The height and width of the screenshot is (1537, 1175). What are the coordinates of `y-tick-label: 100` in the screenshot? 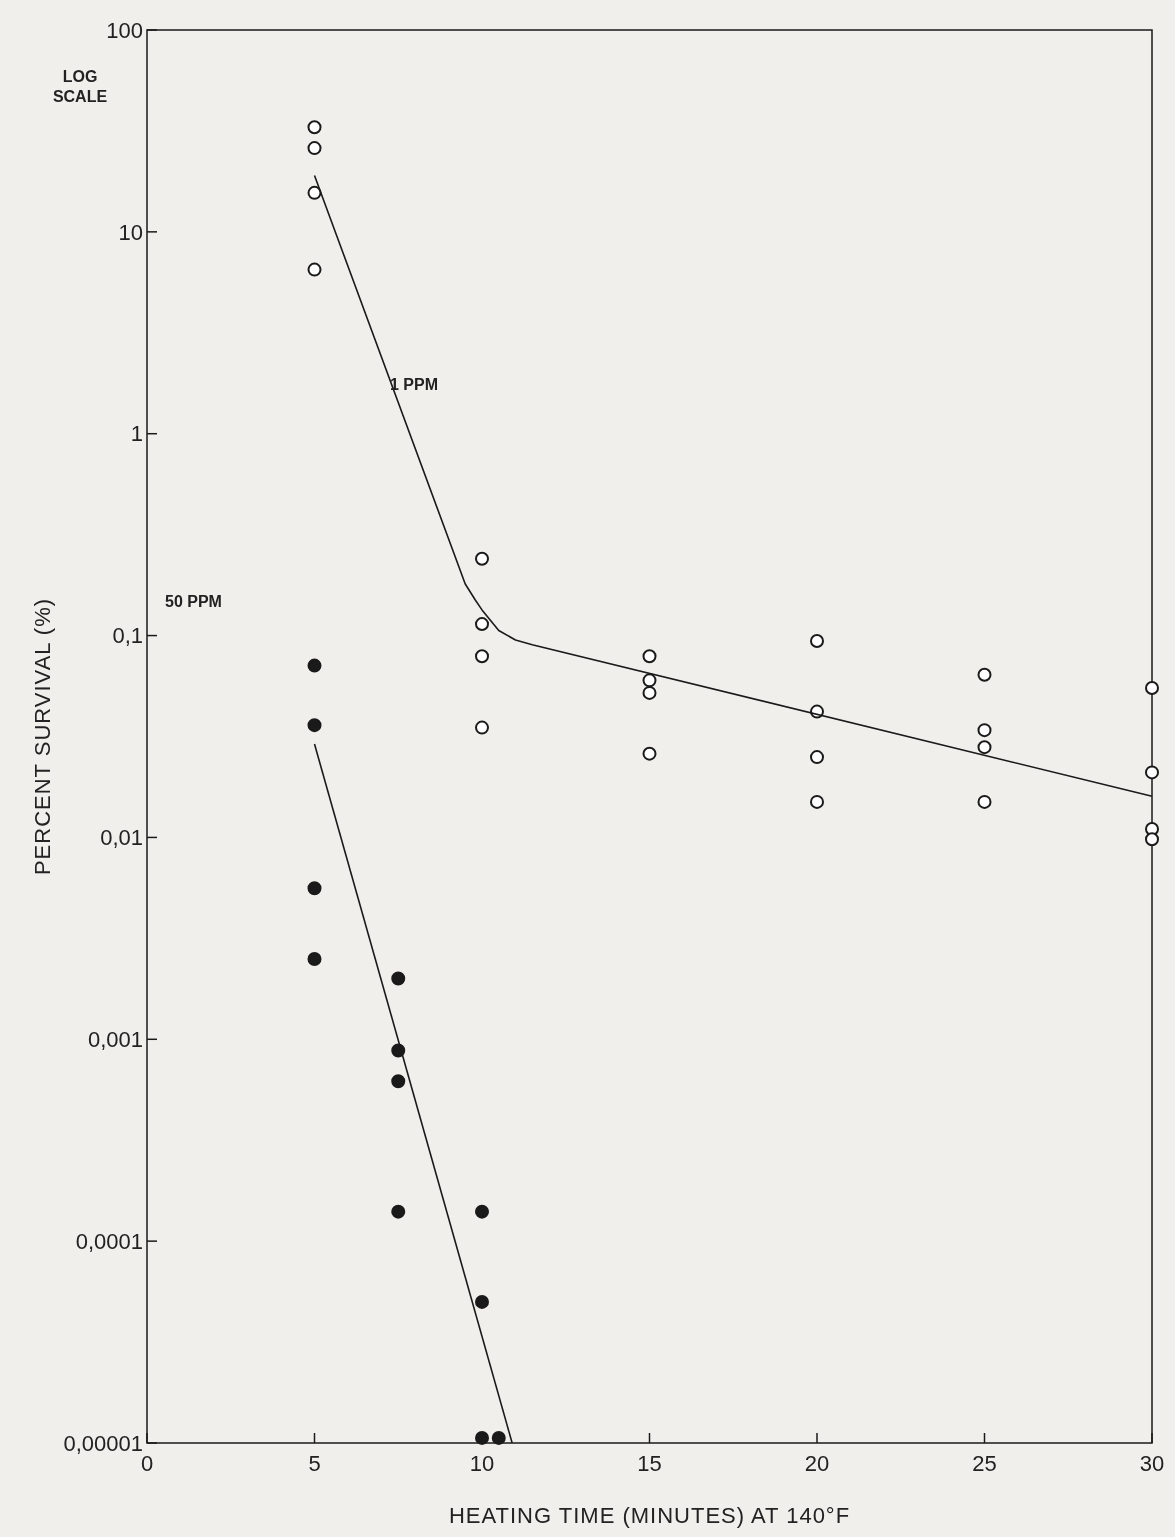 It's located at (124, 30).